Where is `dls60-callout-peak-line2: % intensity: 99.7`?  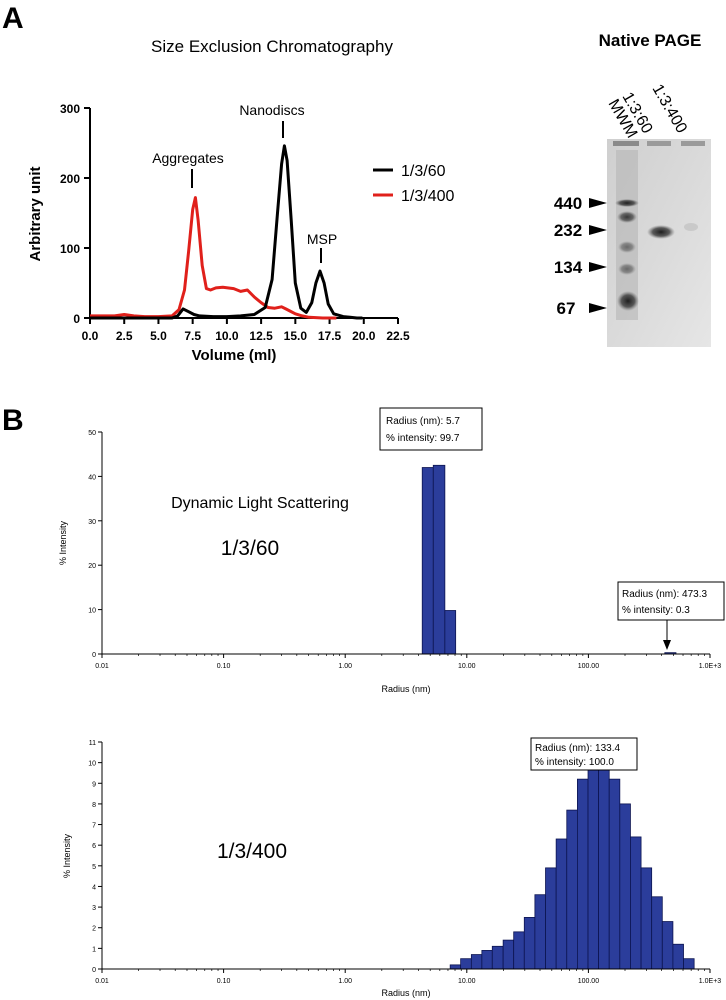 dls60-callout-peak-line2: % intensity: 99.7 is located at coordinates (423, 438).